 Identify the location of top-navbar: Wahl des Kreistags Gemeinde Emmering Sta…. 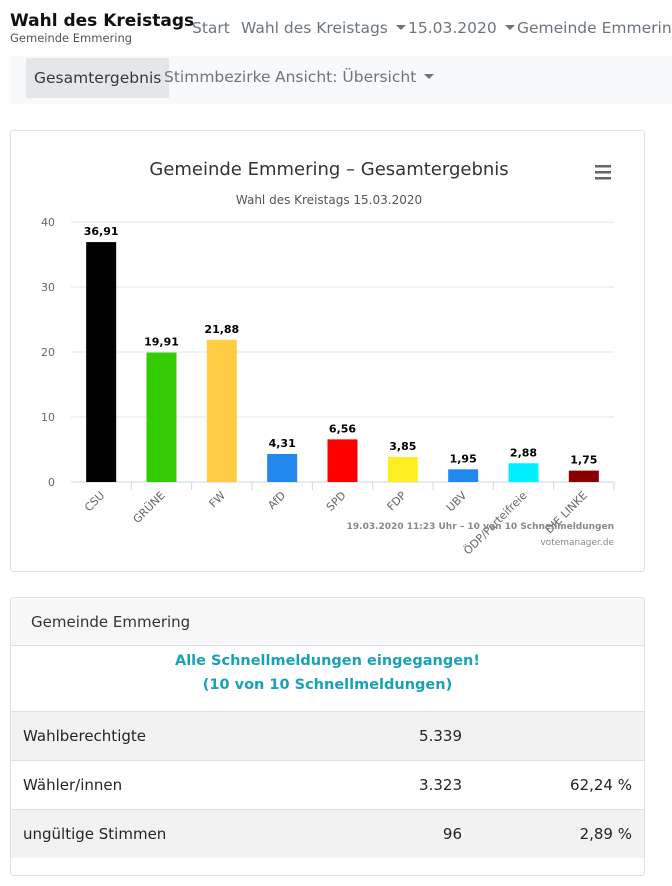
(336, 28).